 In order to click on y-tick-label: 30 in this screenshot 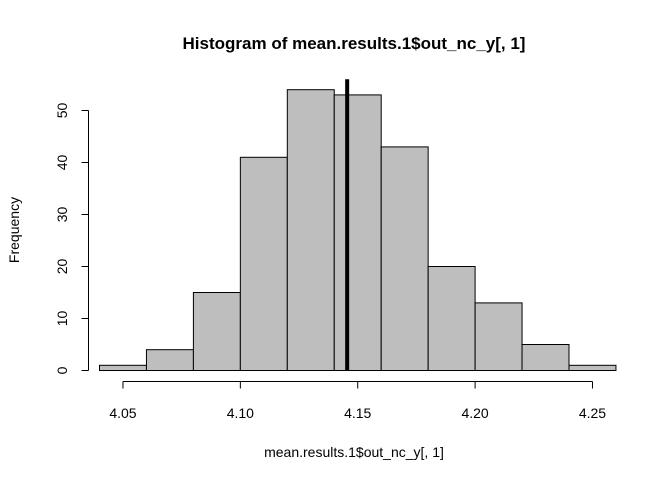, I will do `click(62, 215)`.